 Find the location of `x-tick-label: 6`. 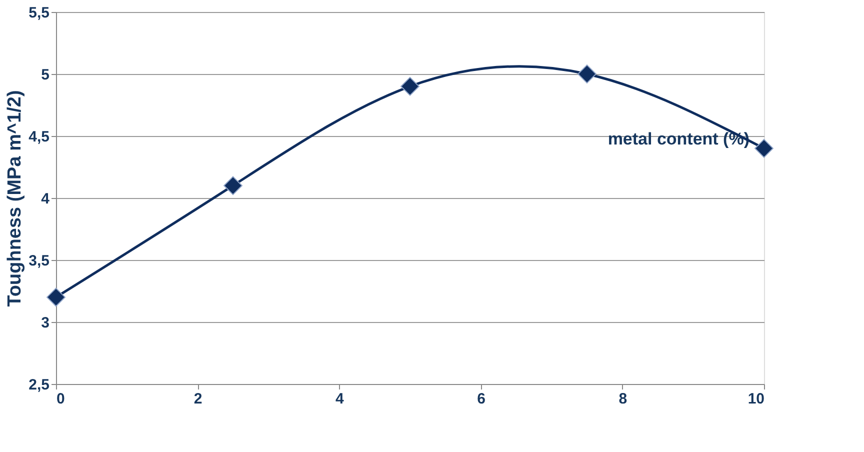

x-tick-label: 6 is located at coordinates (481, 399).